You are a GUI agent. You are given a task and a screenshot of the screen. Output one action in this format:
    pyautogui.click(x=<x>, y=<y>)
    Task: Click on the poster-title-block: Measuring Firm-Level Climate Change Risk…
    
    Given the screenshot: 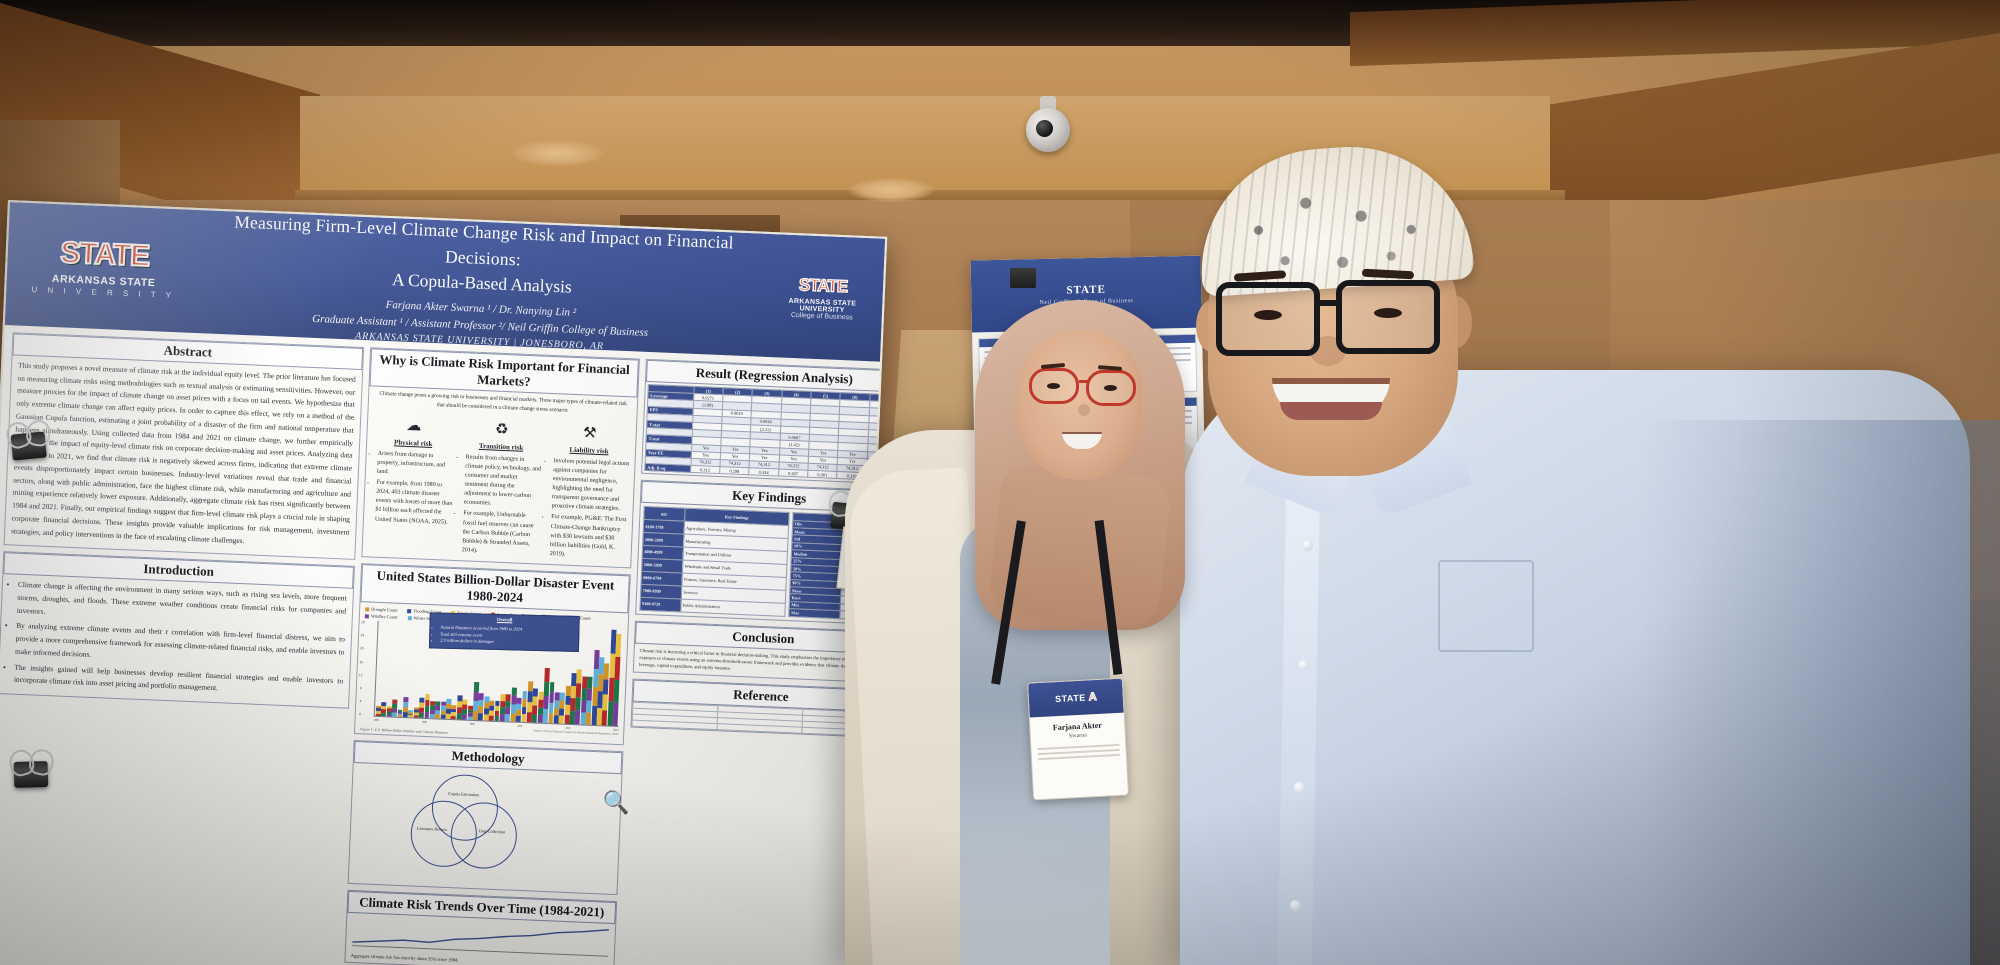 What is the action you would take?
    pyautogui.click(x=482, y=283)
    